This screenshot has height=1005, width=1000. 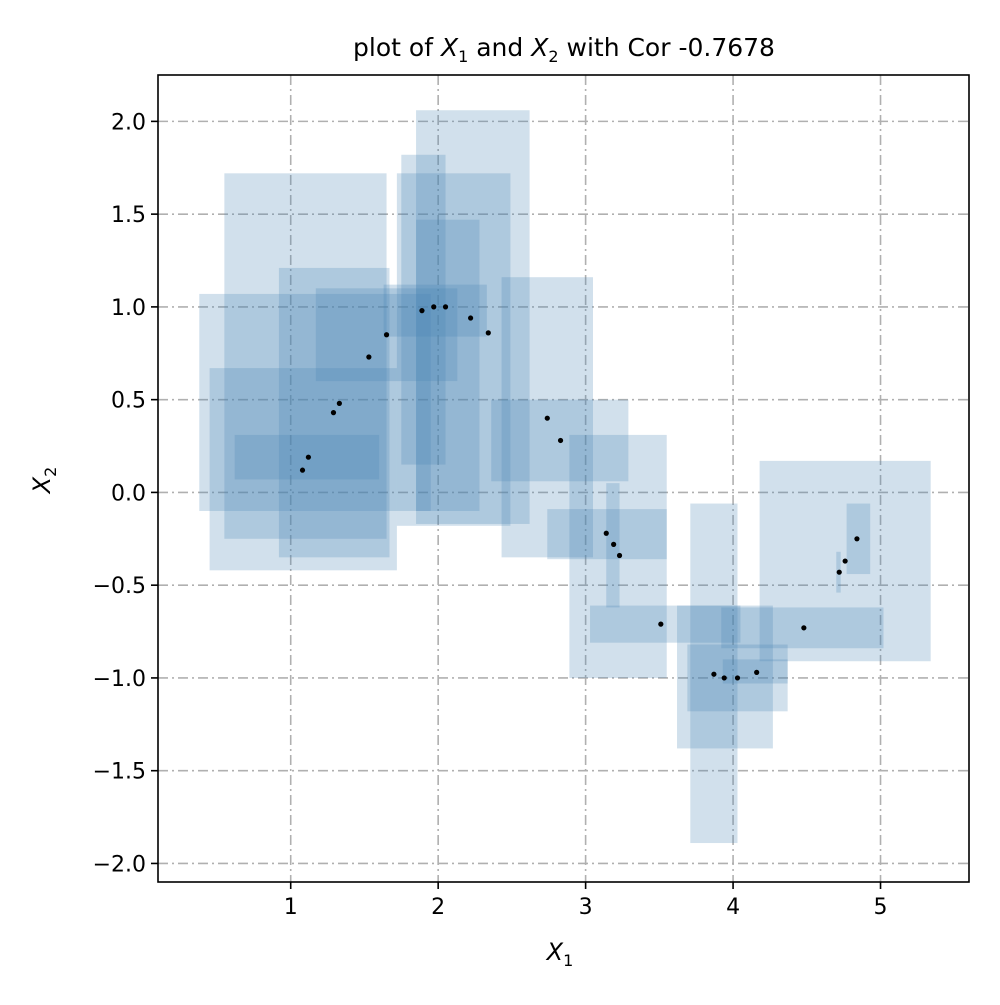 I want to click on x-tick-label: 2, so click(x=438, y=907).